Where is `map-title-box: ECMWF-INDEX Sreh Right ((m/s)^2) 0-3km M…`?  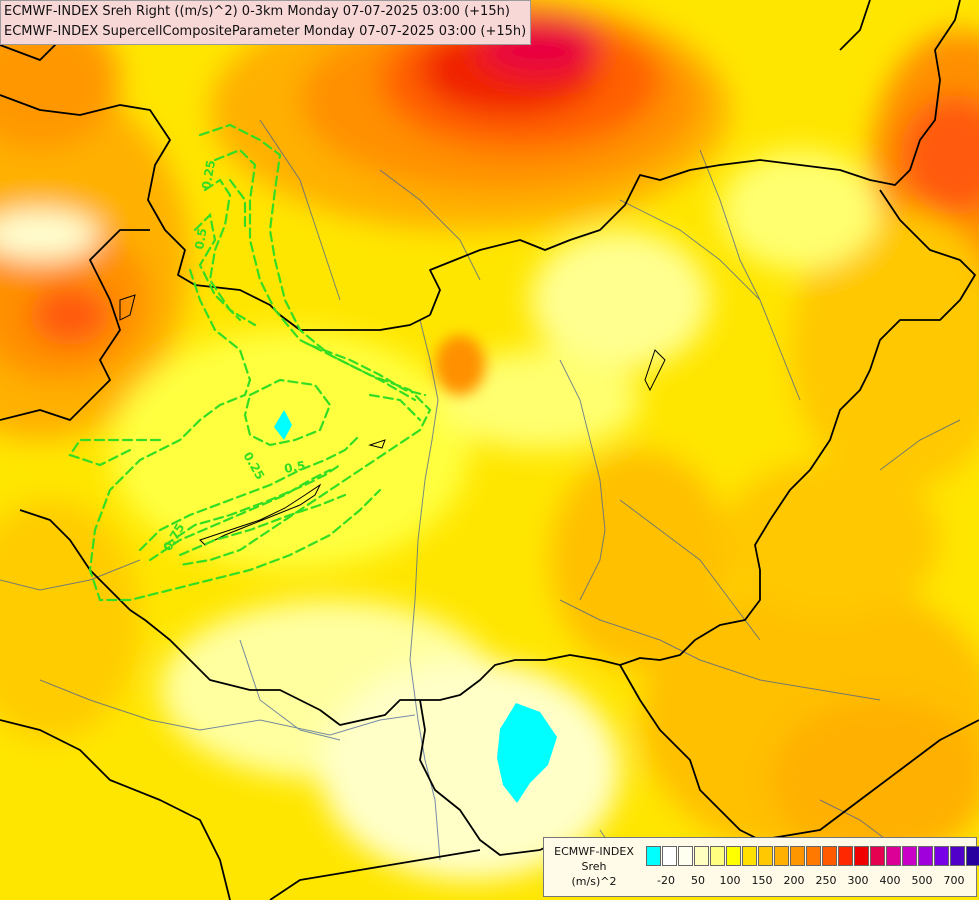
map-title-box: ECMWF-INDEX Sreh Right ((m/s)^2) 0-3km M… is located at coordinates (266, 22).